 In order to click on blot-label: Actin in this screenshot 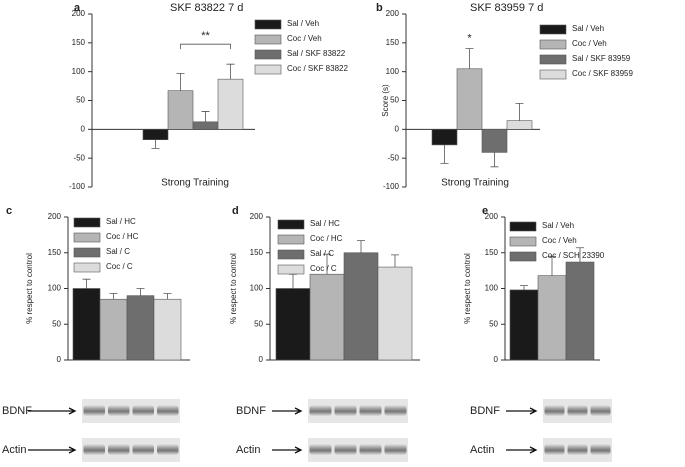, I will do `click(248, 450)`.